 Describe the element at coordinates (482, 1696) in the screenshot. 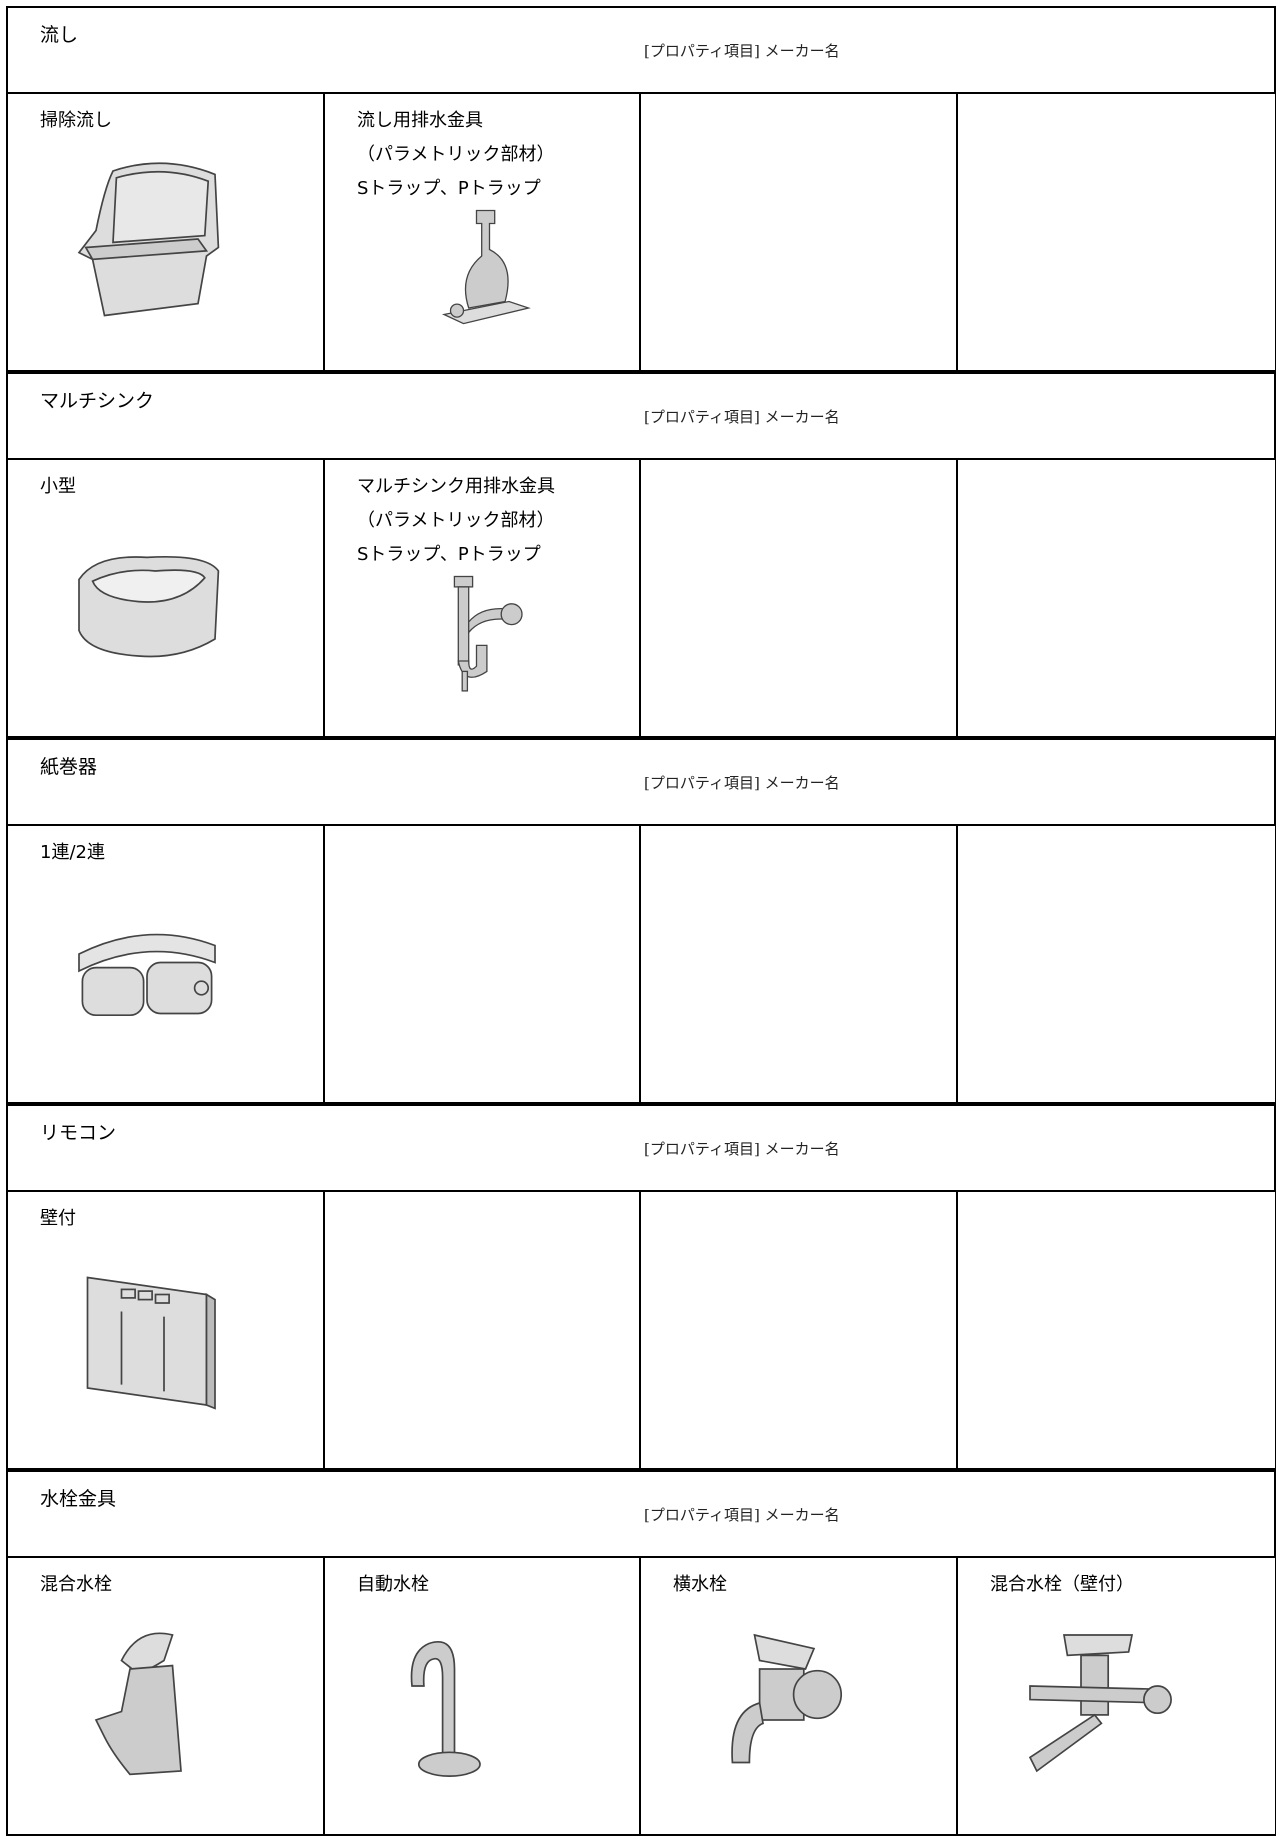

I see `item-cell: 自動水栓` at that location.